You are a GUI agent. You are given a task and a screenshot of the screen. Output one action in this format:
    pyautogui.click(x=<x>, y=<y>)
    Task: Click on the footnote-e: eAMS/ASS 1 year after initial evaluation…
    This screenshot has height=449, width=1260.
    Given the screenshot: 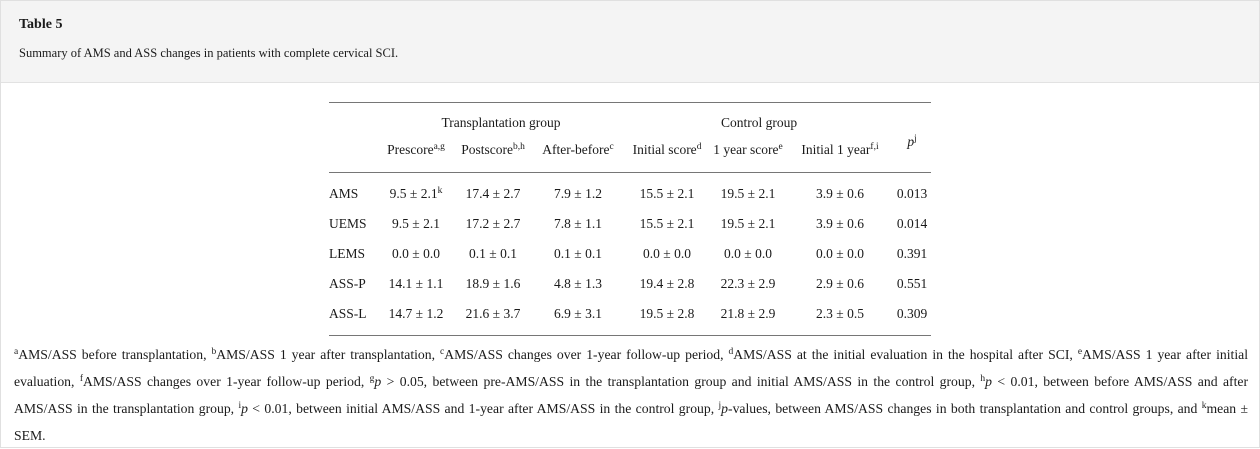 What is the action you would take?
    pyautogui.click(x=631, y=368)
    